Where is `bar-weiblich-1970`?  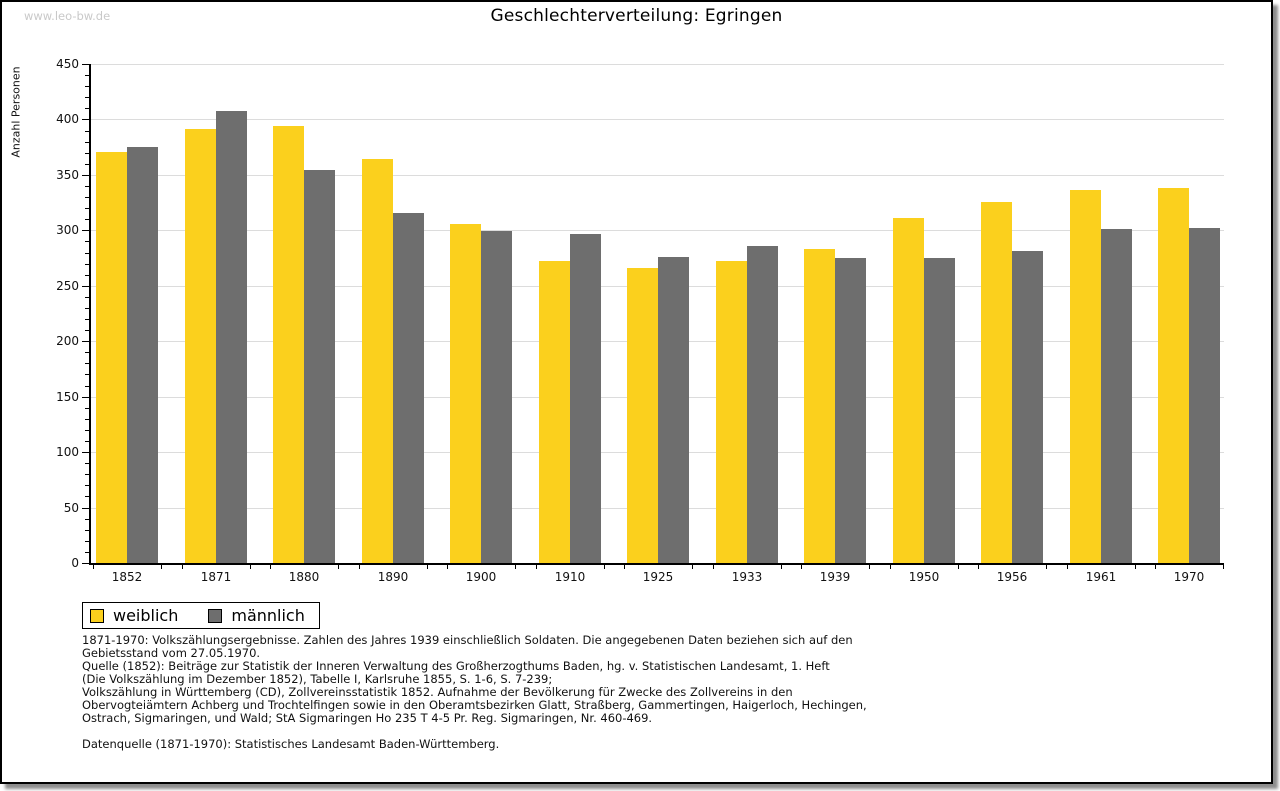 bar-weiblich-1970 is located at coordinates (1173, 375).